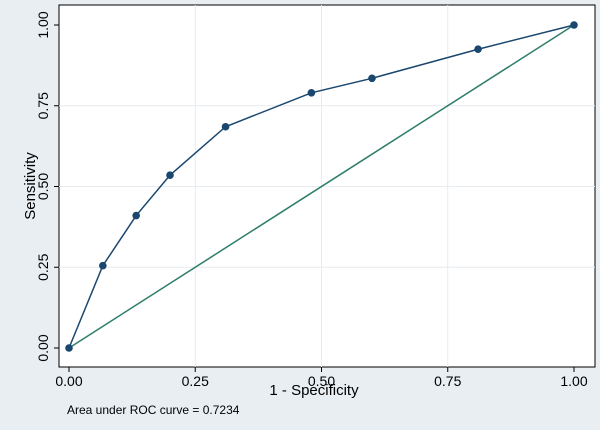 This screenshot has width=600, height=430. Describe the element at coordinates (314, 390) in the screenshot. I see `x-axis-title: 1 - Specificity` at that location.